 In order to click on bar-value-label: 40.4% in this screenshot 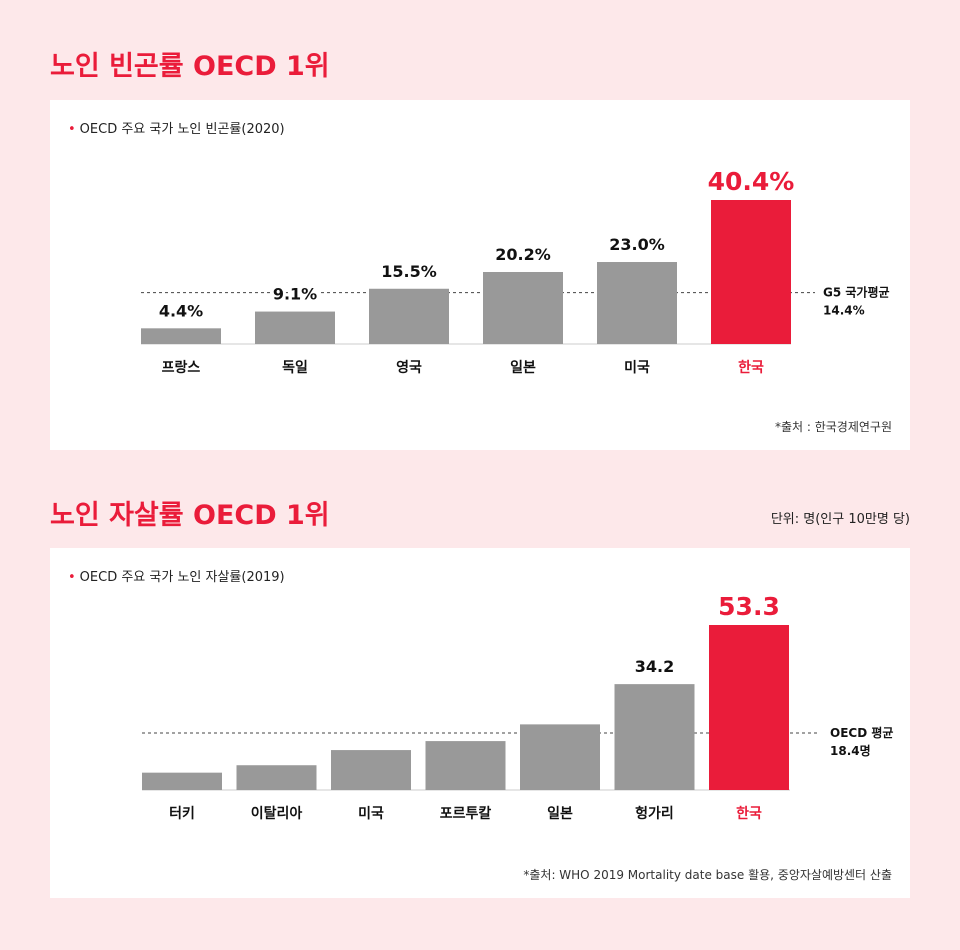, I will do `click(751, 181)`.